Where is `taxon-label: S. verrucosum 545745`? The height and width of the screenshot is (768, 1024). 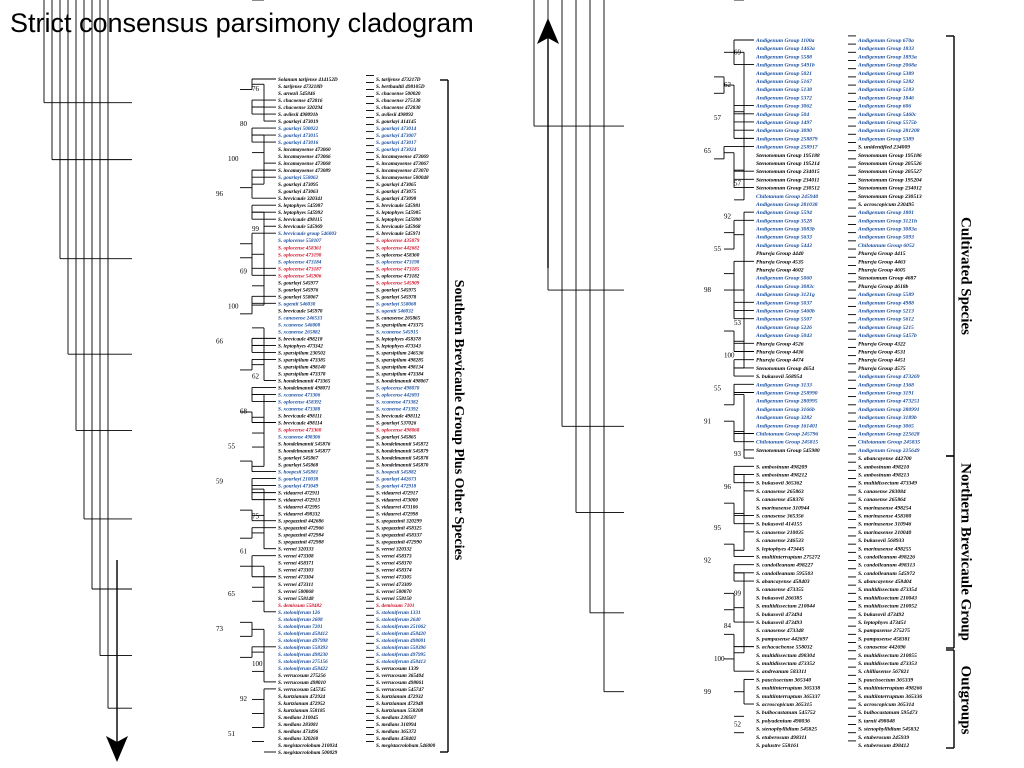 taxon-label: S. verrucosum 545745 is located at coordinates (302, 690).